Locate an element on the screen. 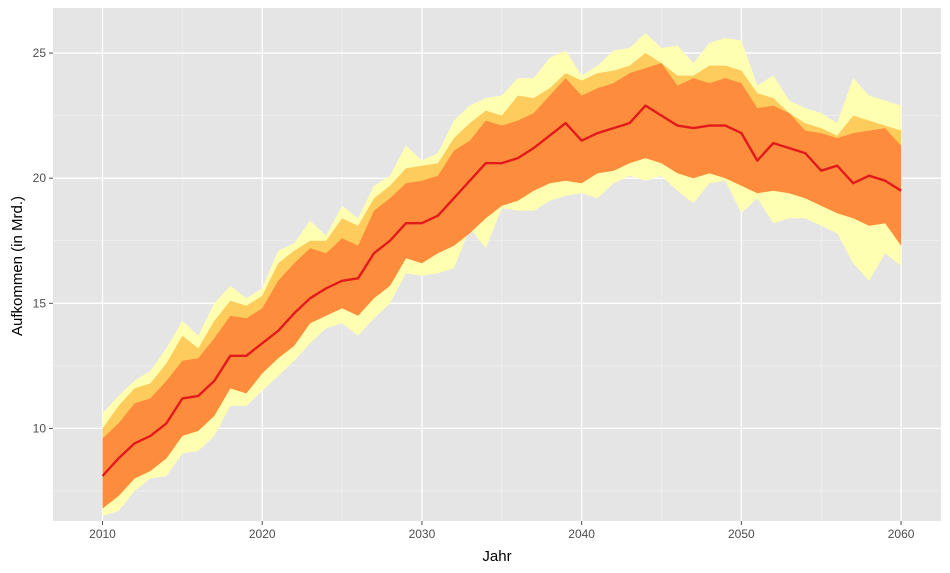 The width and height of the screenshot is (950, 573). y-tick-label: 25 is located at coordinates (40, 53).